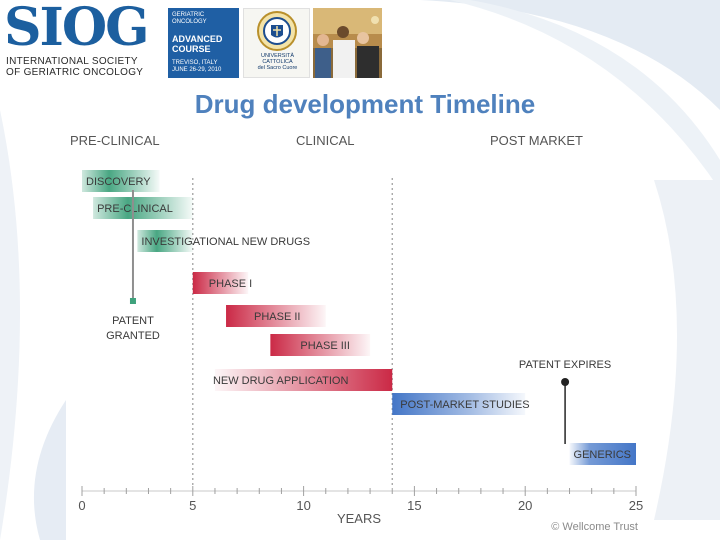 This screenshot has width=720, height=545. What do you see at coordinates (189, 22) in the screenshot?
I see `course-line-2: ONCOLOGY` at bounding box center [189, 22].